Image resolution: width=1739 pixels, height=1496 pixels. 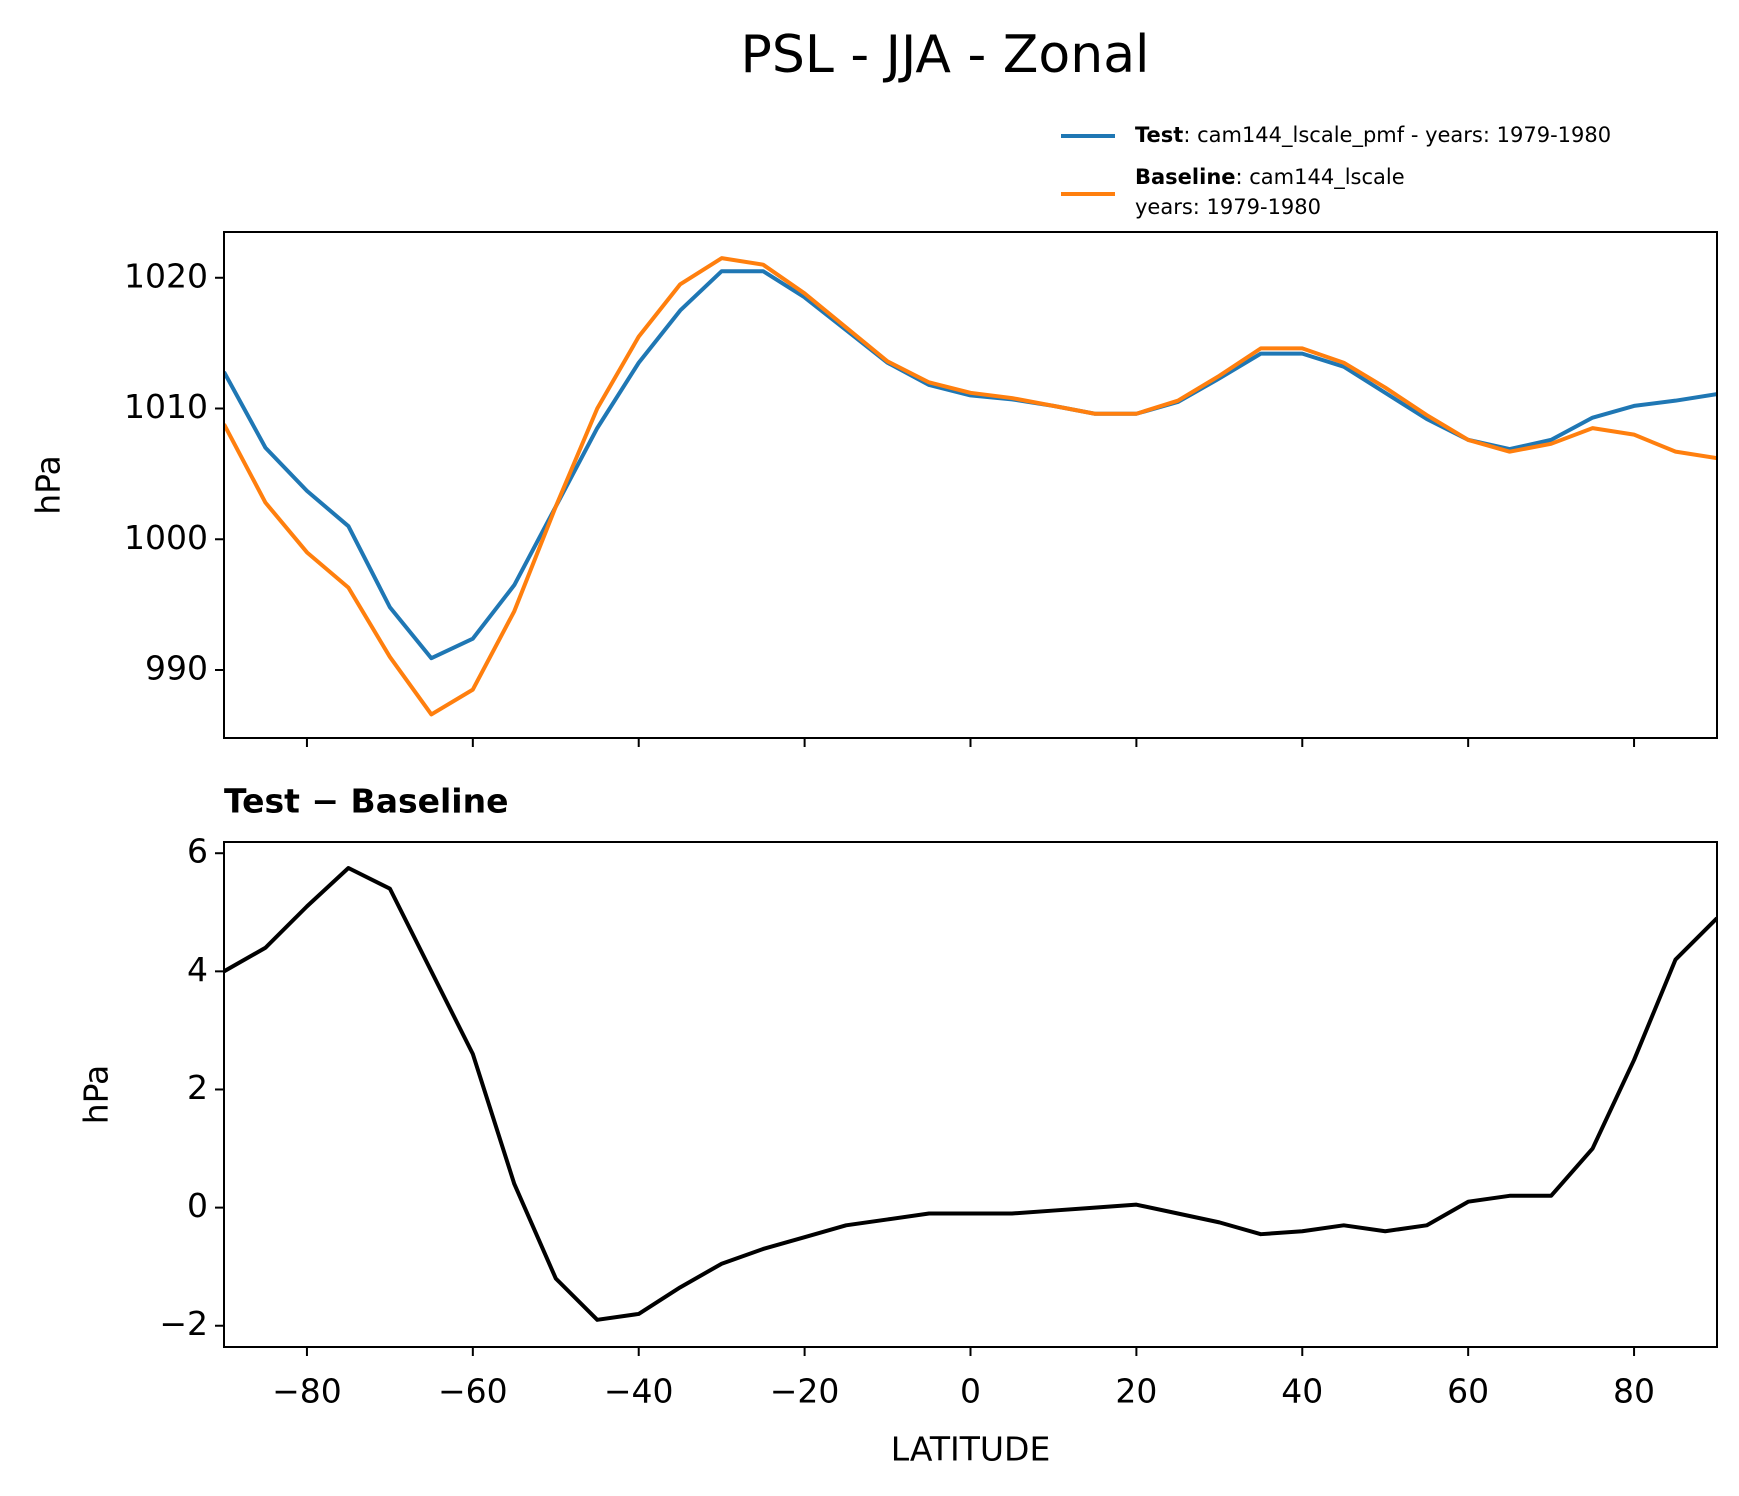 What do you see at coordinates (944, 55) in the screenshot?
I see `figure-title: PSL - JJA - Zonal` at bounding box center [944, 55].